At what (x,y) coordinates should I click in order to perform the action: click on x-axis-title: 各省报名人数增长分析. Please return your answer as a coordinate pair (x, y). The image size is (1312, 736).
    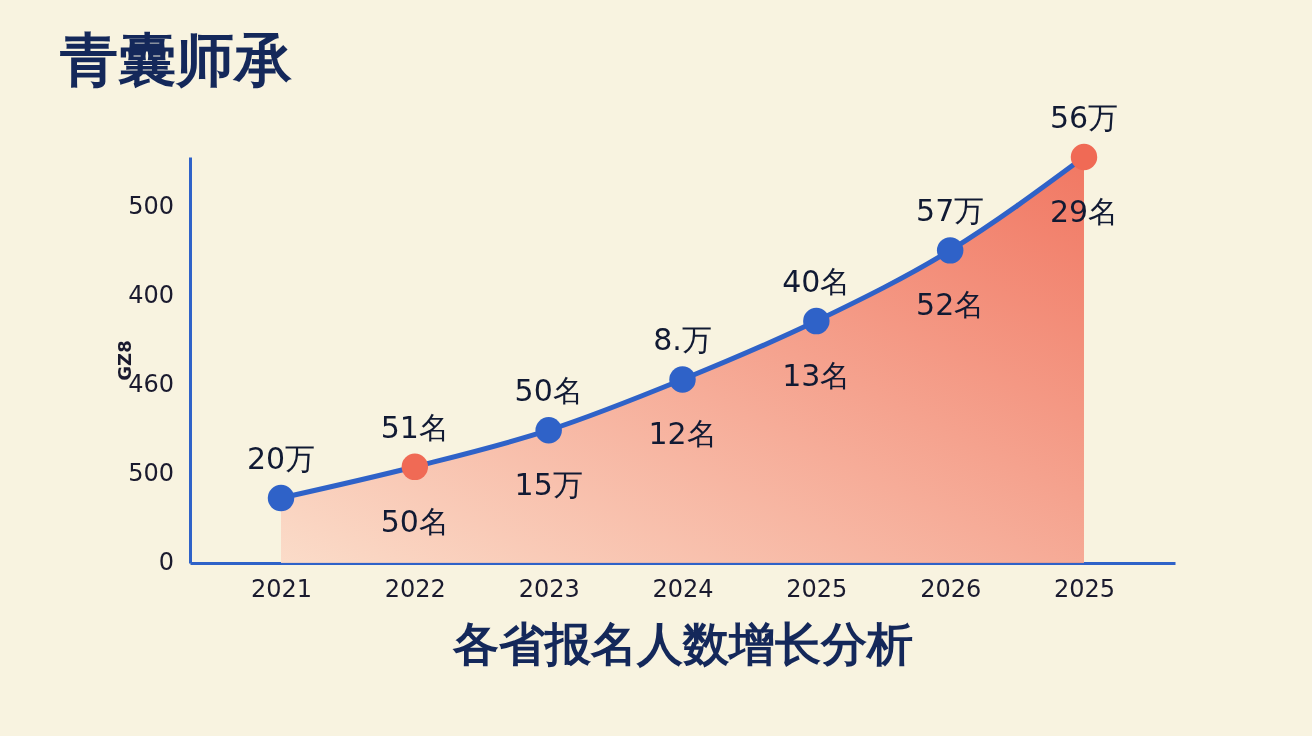
    Looking at the image, I should click on (682, 643).